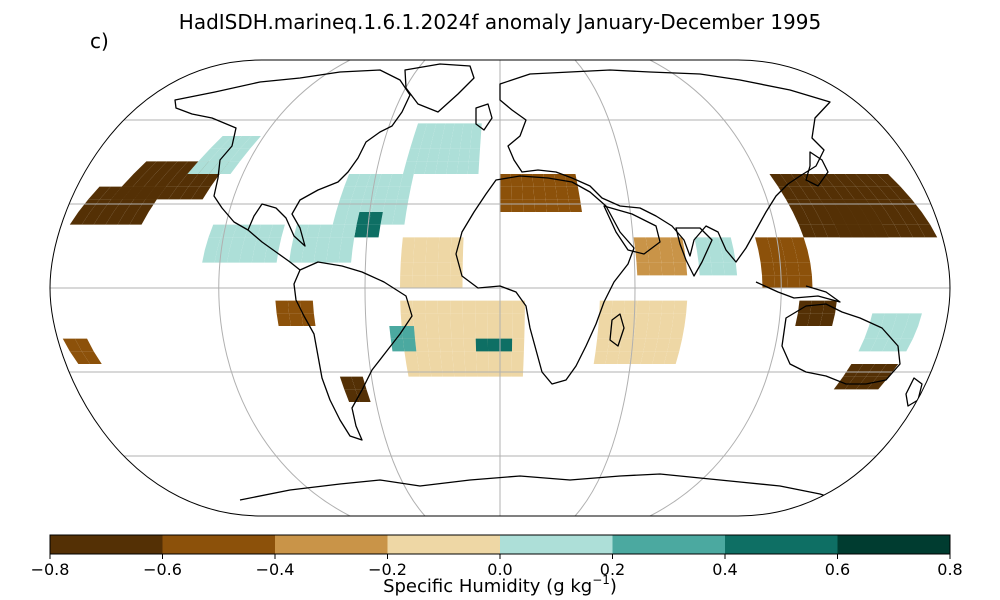 The width and height of the screenshot is (1000, 600). I want to click on coast-central-america, so click(274, 250).